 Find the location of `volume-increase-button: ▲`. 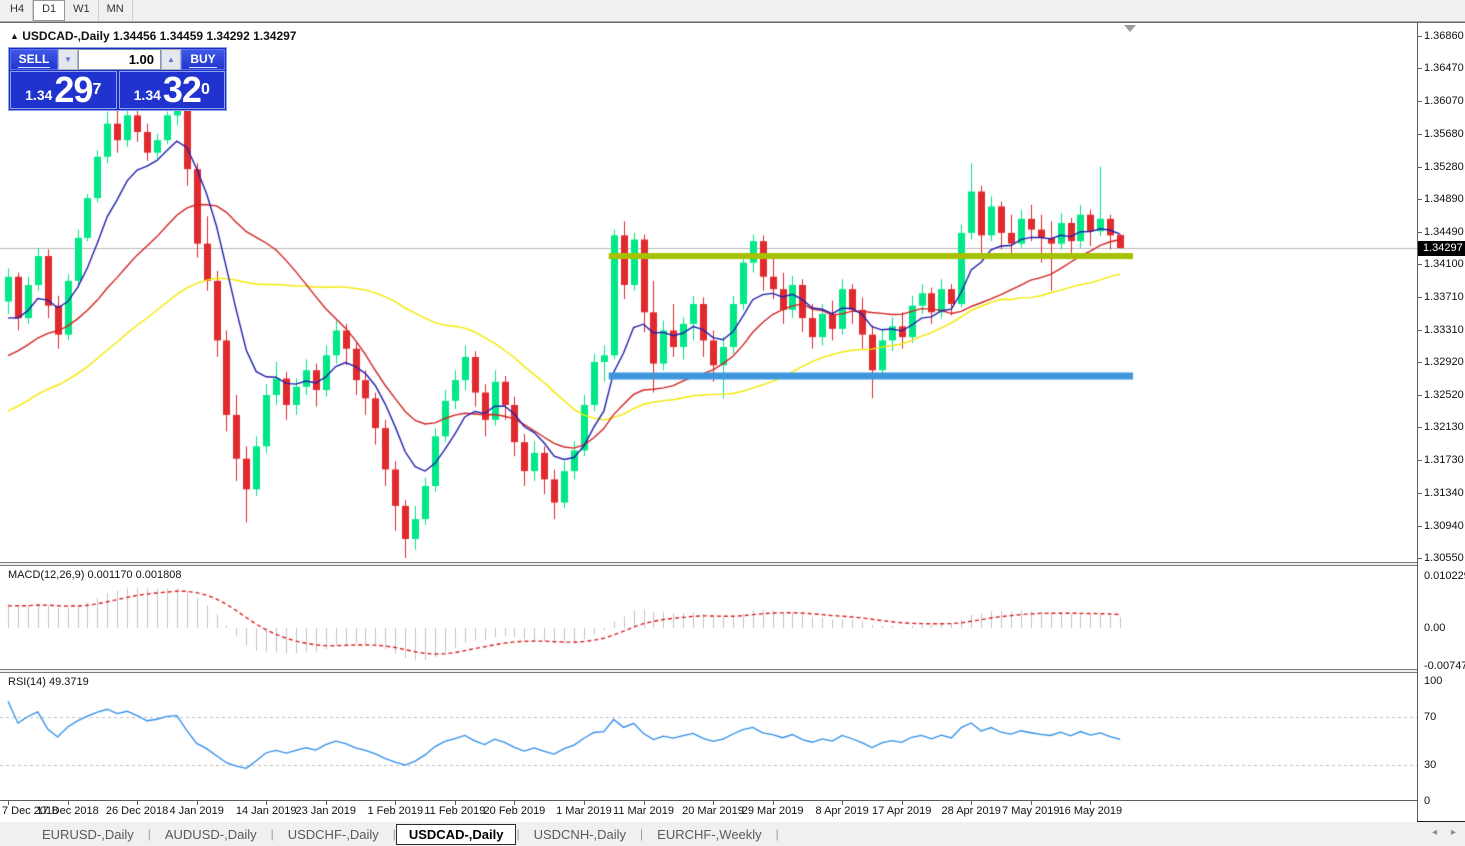

volume-increase-button: ▲ is located at coordinates (171, 59).